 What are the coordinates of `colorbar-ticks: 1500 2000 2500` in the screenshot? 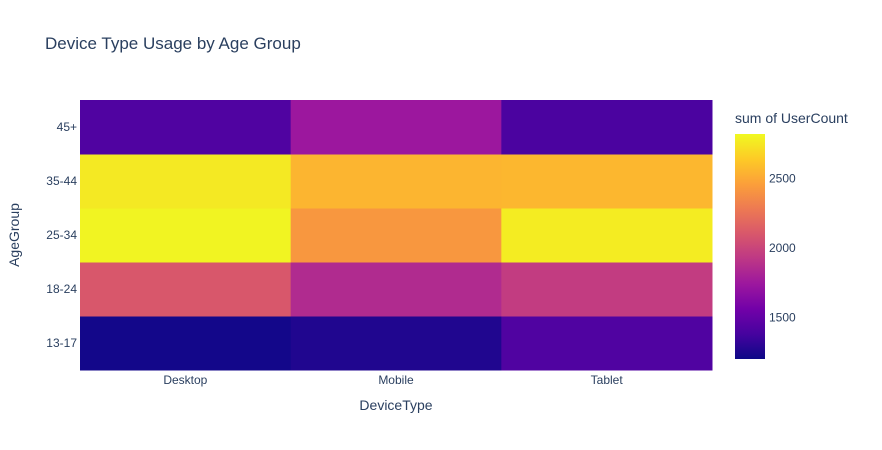 It's located at (782, 247).